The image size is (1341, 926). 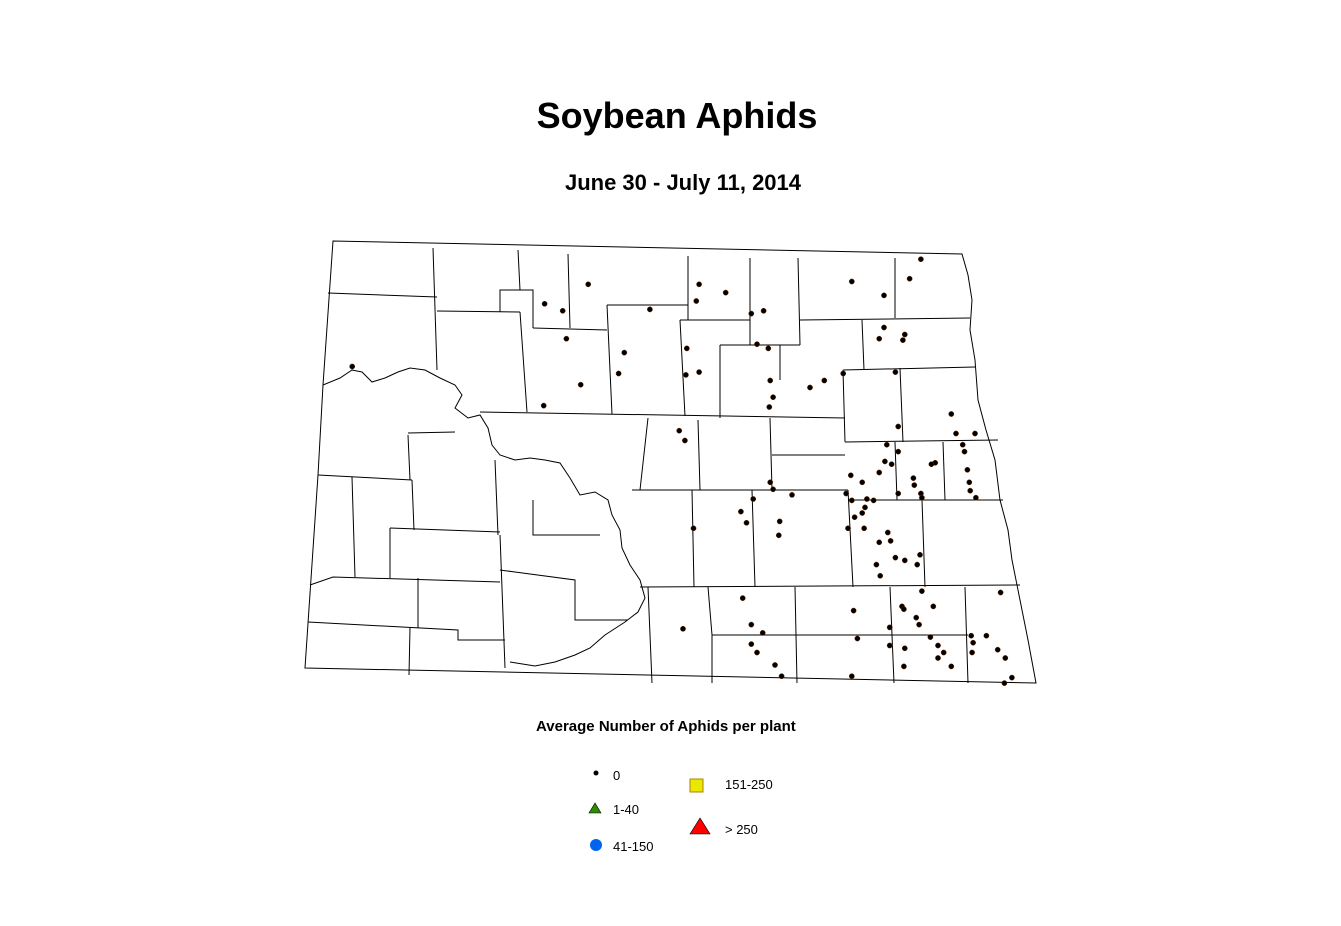 I want to click on legend-red-triangle-icon, so click(x=700, y=826).